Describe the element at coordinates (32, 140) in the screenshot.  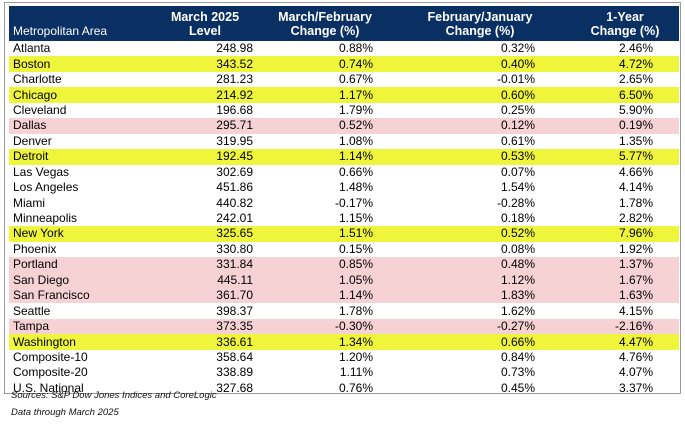
I see `cell-metro-area: Denver` at that location.